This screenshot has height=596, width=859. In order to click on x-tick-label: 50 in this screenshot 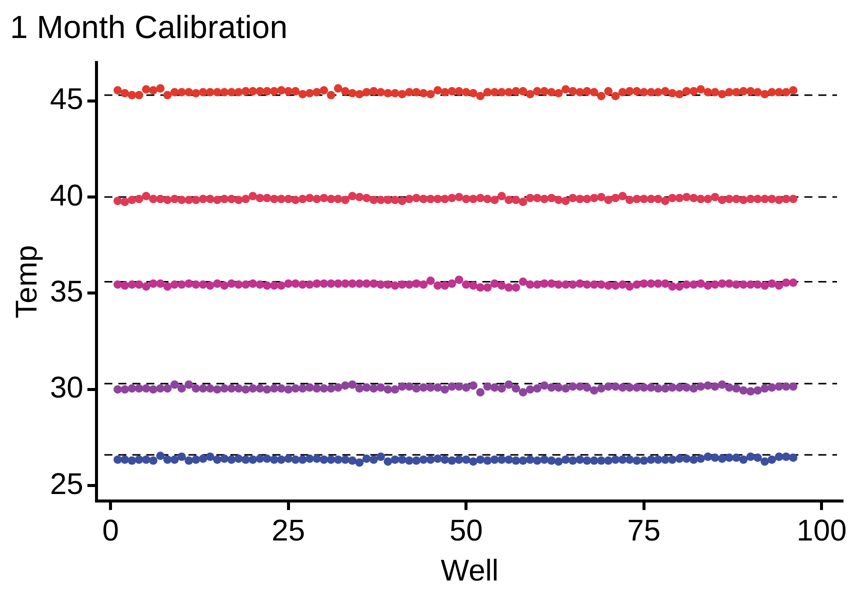, I will do `click(466, 531)`.